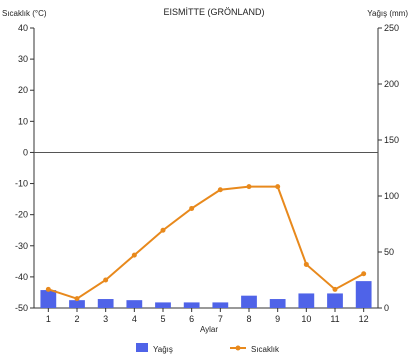 The height and width of the screenshot is (361, 409). I want to click on x-tick-label: 3, so click(105, 319).